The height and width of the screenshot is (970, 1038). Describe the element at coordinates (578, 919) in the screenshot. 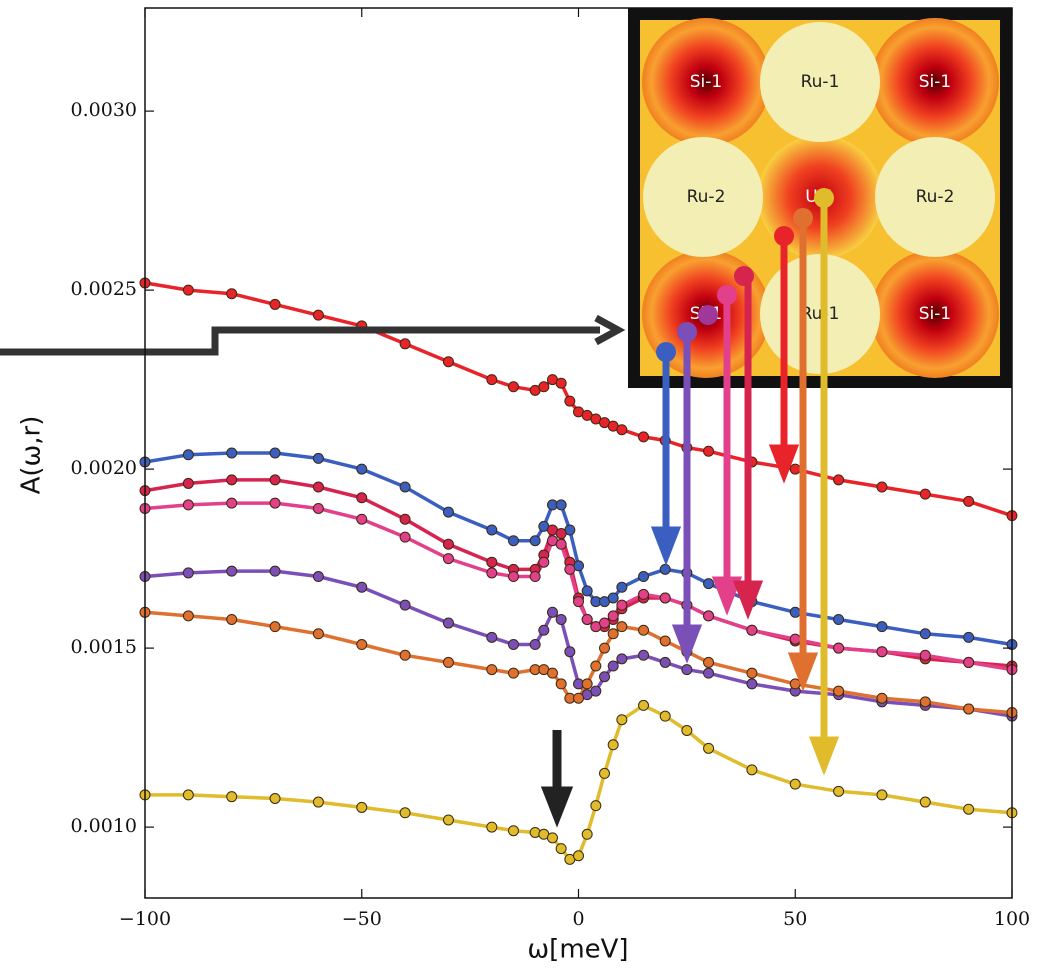

I see `x-tick-label: 0` at that location.